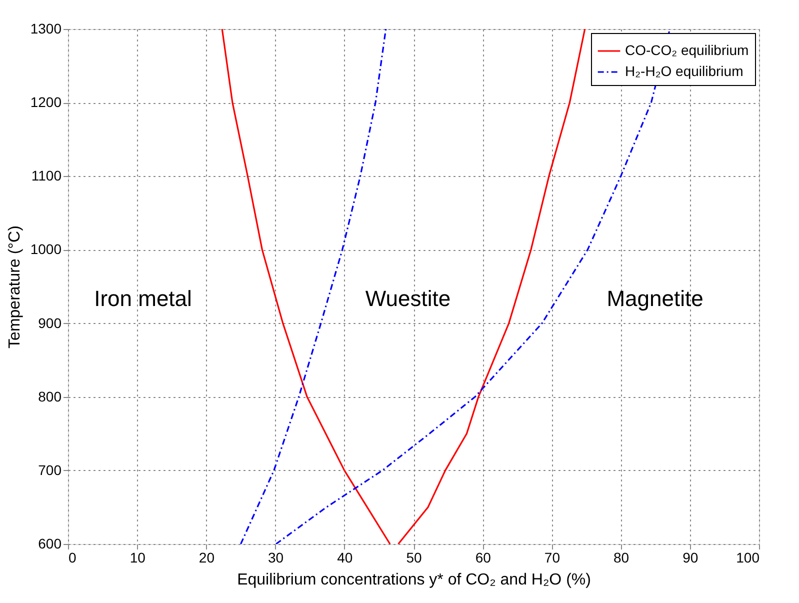  I want to click on x-axis-title: Equilibrium concentrations y* of CO₂ and H₂O (%), so click(414, 580).